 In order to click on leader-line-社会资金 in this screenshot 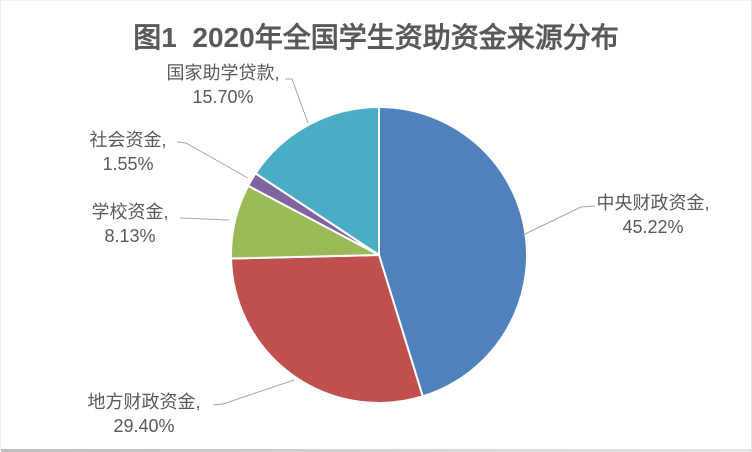, I will do `click(212, 160)`.